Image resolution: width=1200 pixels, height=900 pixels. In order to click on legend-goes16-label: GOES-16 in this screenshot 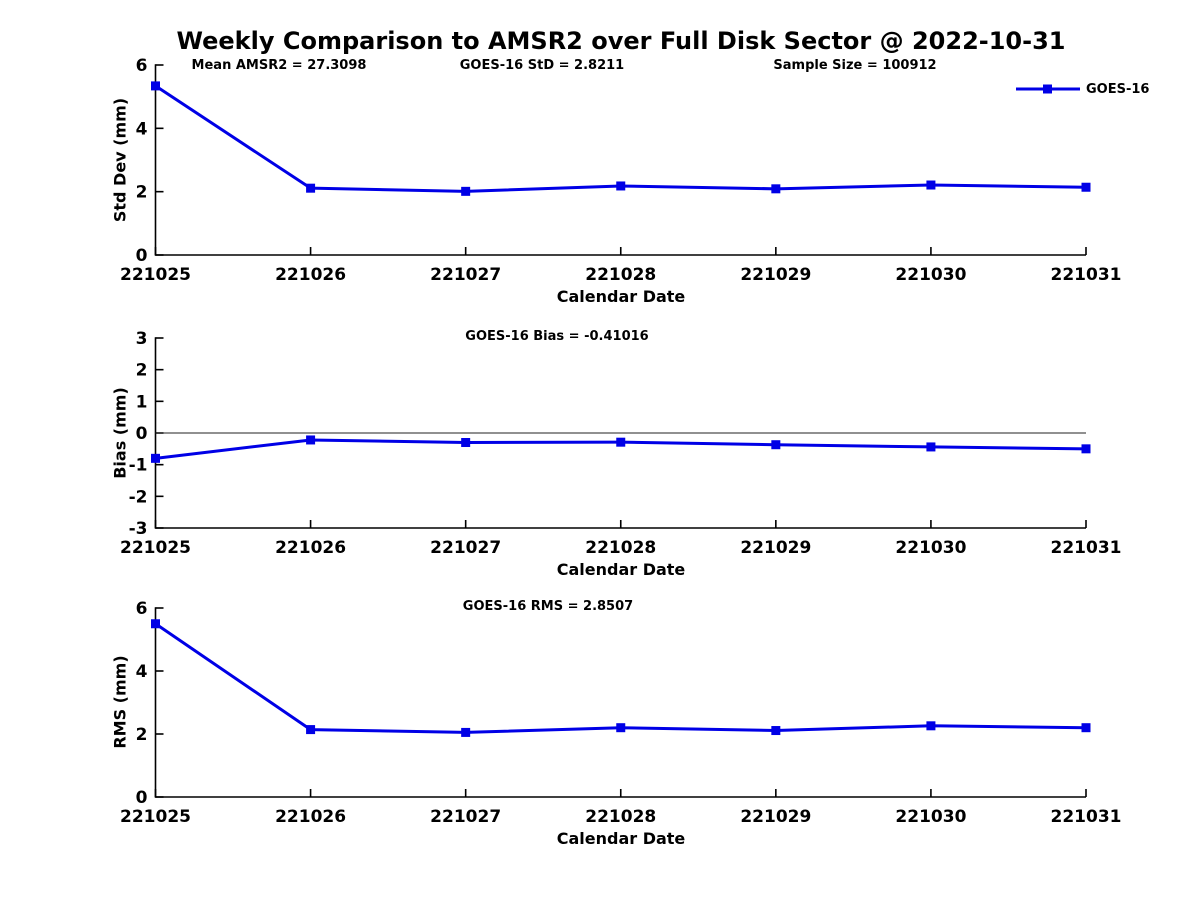, I will do `click(1118, 89)`.